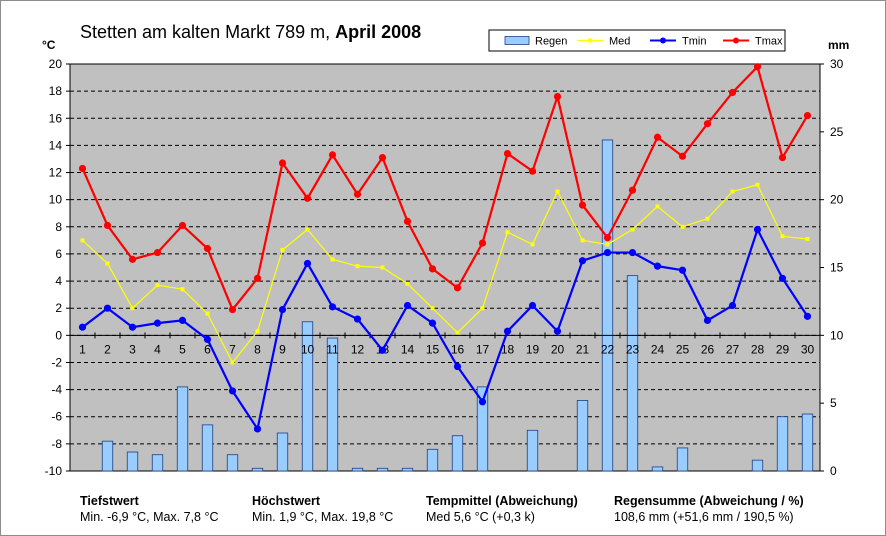 The image size is (886, 536). What do you see at coordinates (332, 349) in the screenshot?
I see `x-tick-label: 11` at bounding box center [332, 349].